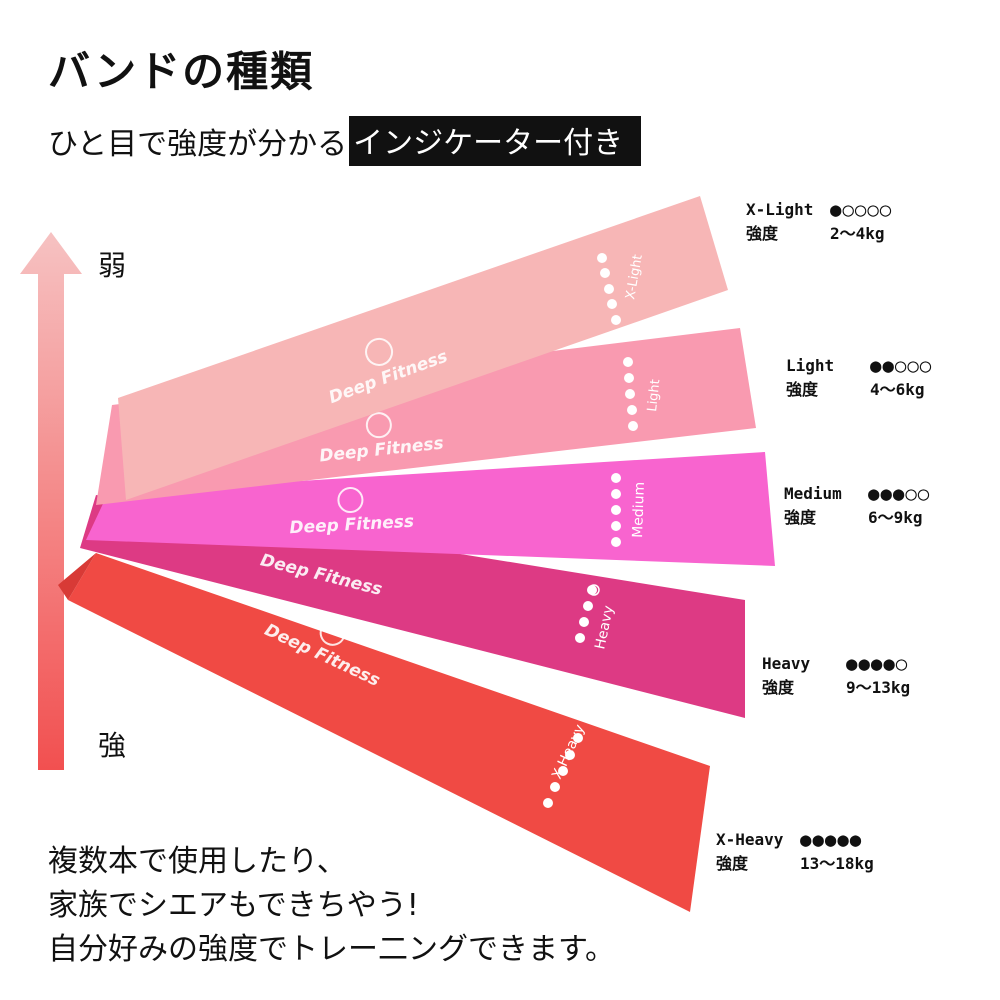 This screenshot has height=1000, width=1000. Describe the element at coordinates (233, 905) in the screenshot. I see `bottom-line-2: 家族でシエアもできちやう!` at that location.